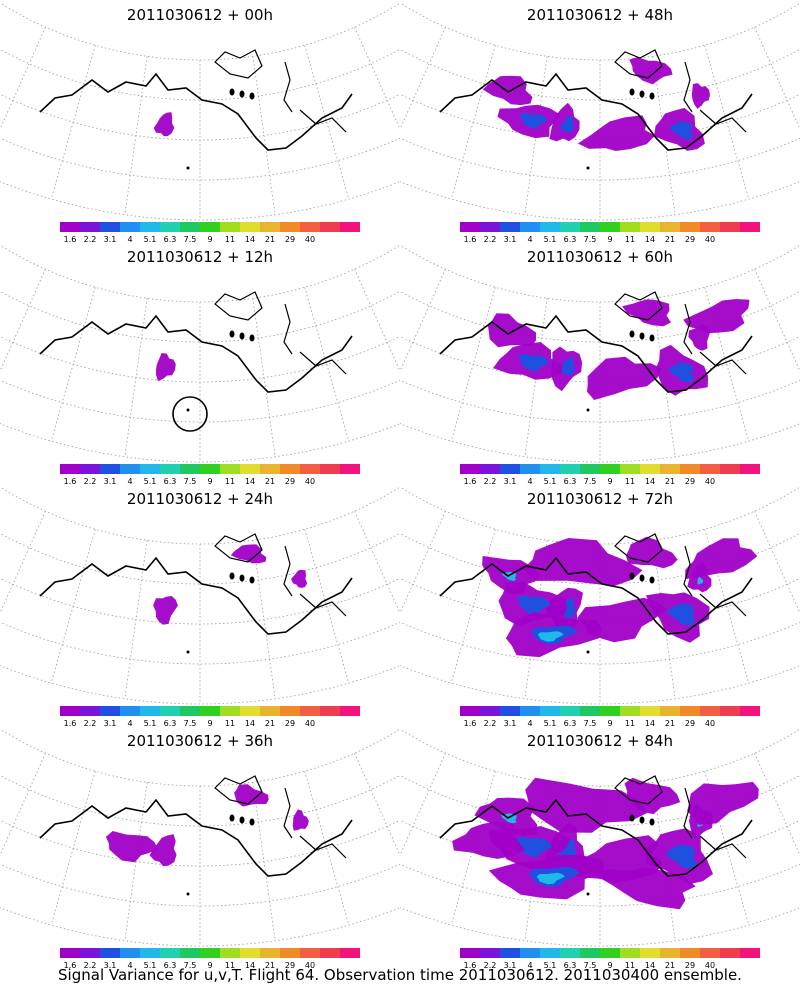 Image resolution: width=800 pixels, height=1000 pixels. I want to click on colorbar-label: 21, so click(670, 965).